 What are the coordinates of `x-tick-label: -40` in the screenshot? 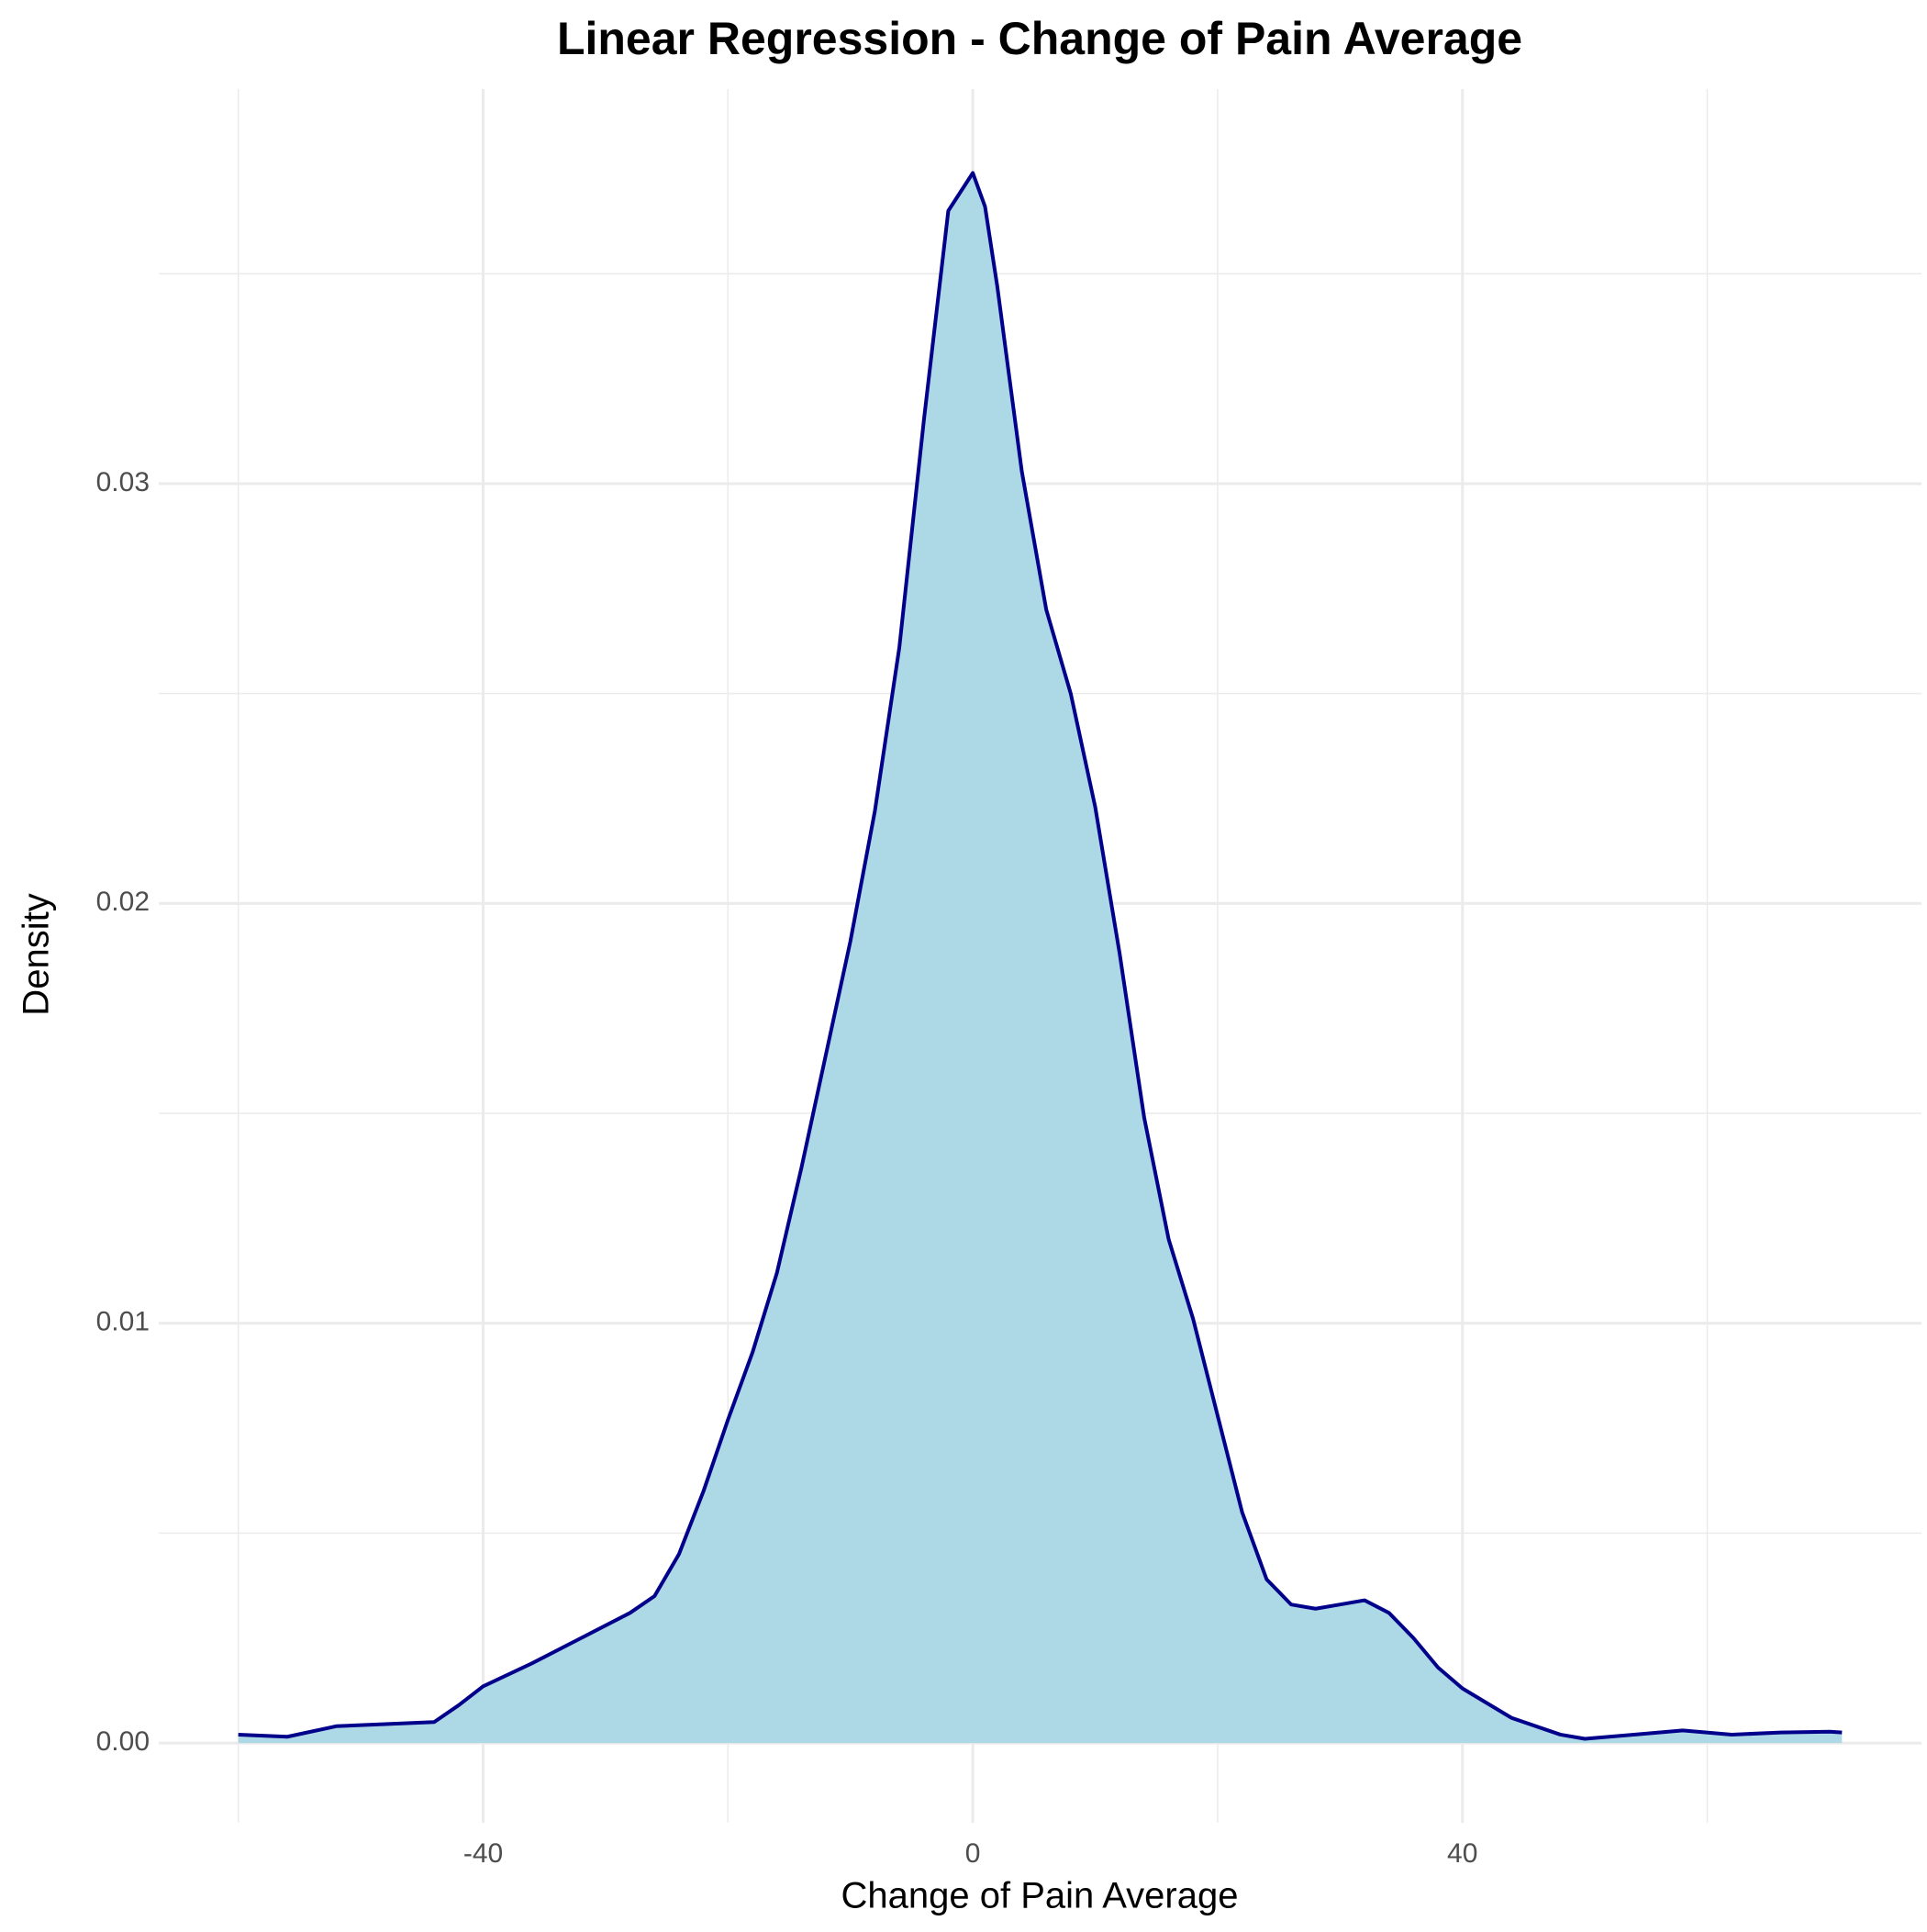 It's located at (483, 1853).